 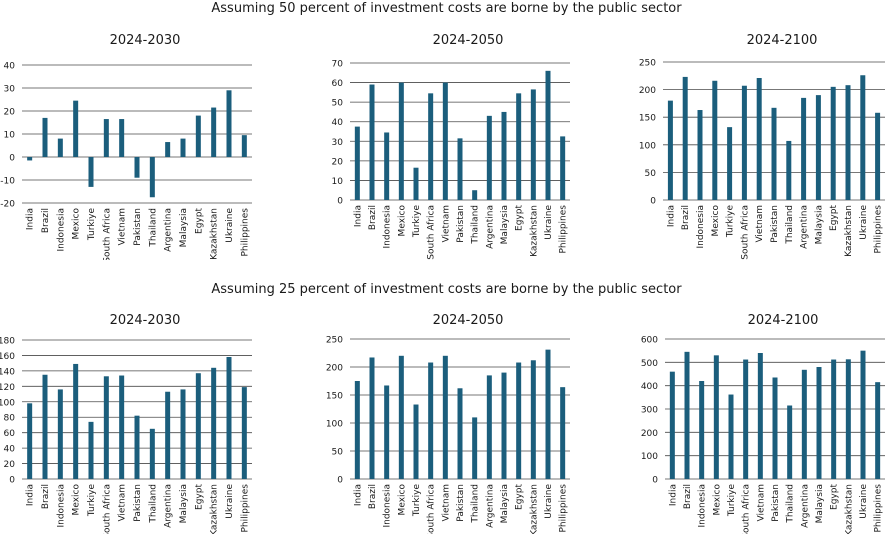 What do you see at coordinates (504, 425) in the screenshot?
I see `bar-malaysia` at bounding box center [504, 425].